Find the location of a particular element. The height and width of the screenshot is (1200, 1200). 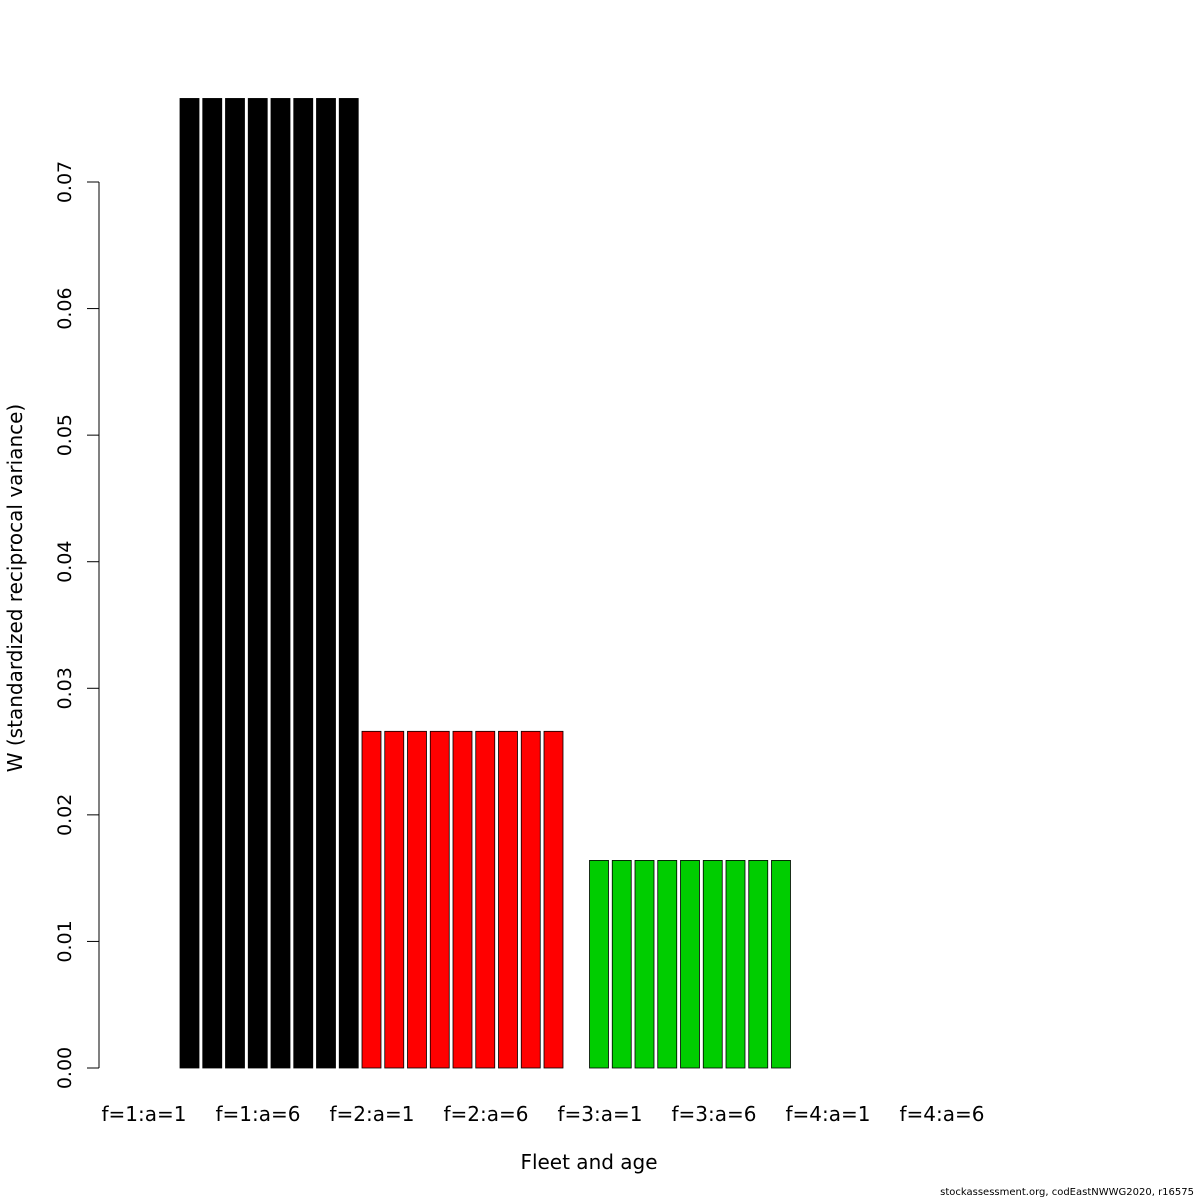

x-tick-label: f=1:a=1 is located at coordinates (144, 1114).